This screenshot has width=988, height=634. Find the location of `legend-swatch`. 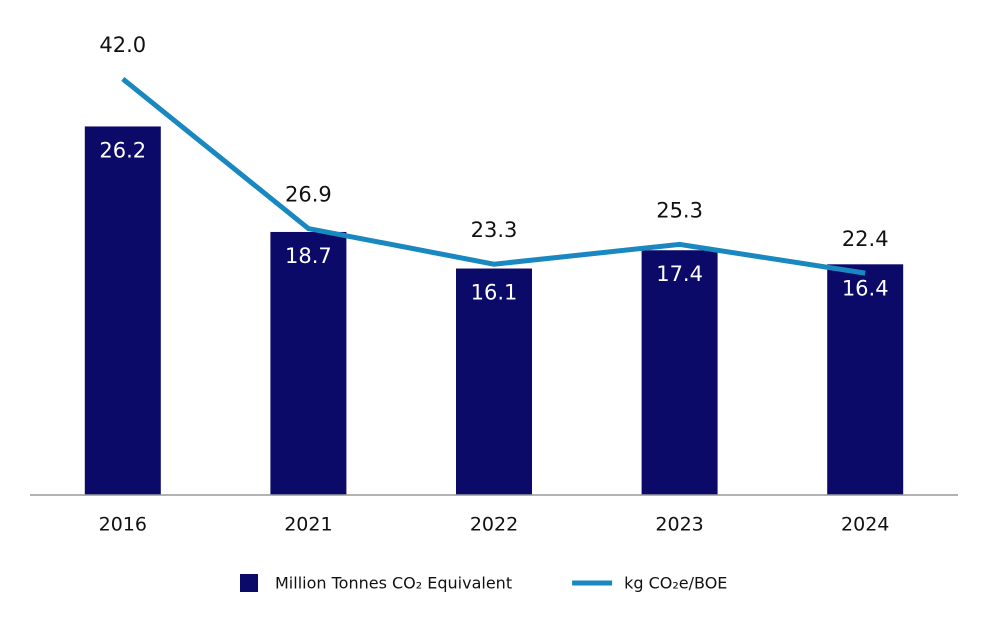

legend-swatch is located at coordinates (249, 583).